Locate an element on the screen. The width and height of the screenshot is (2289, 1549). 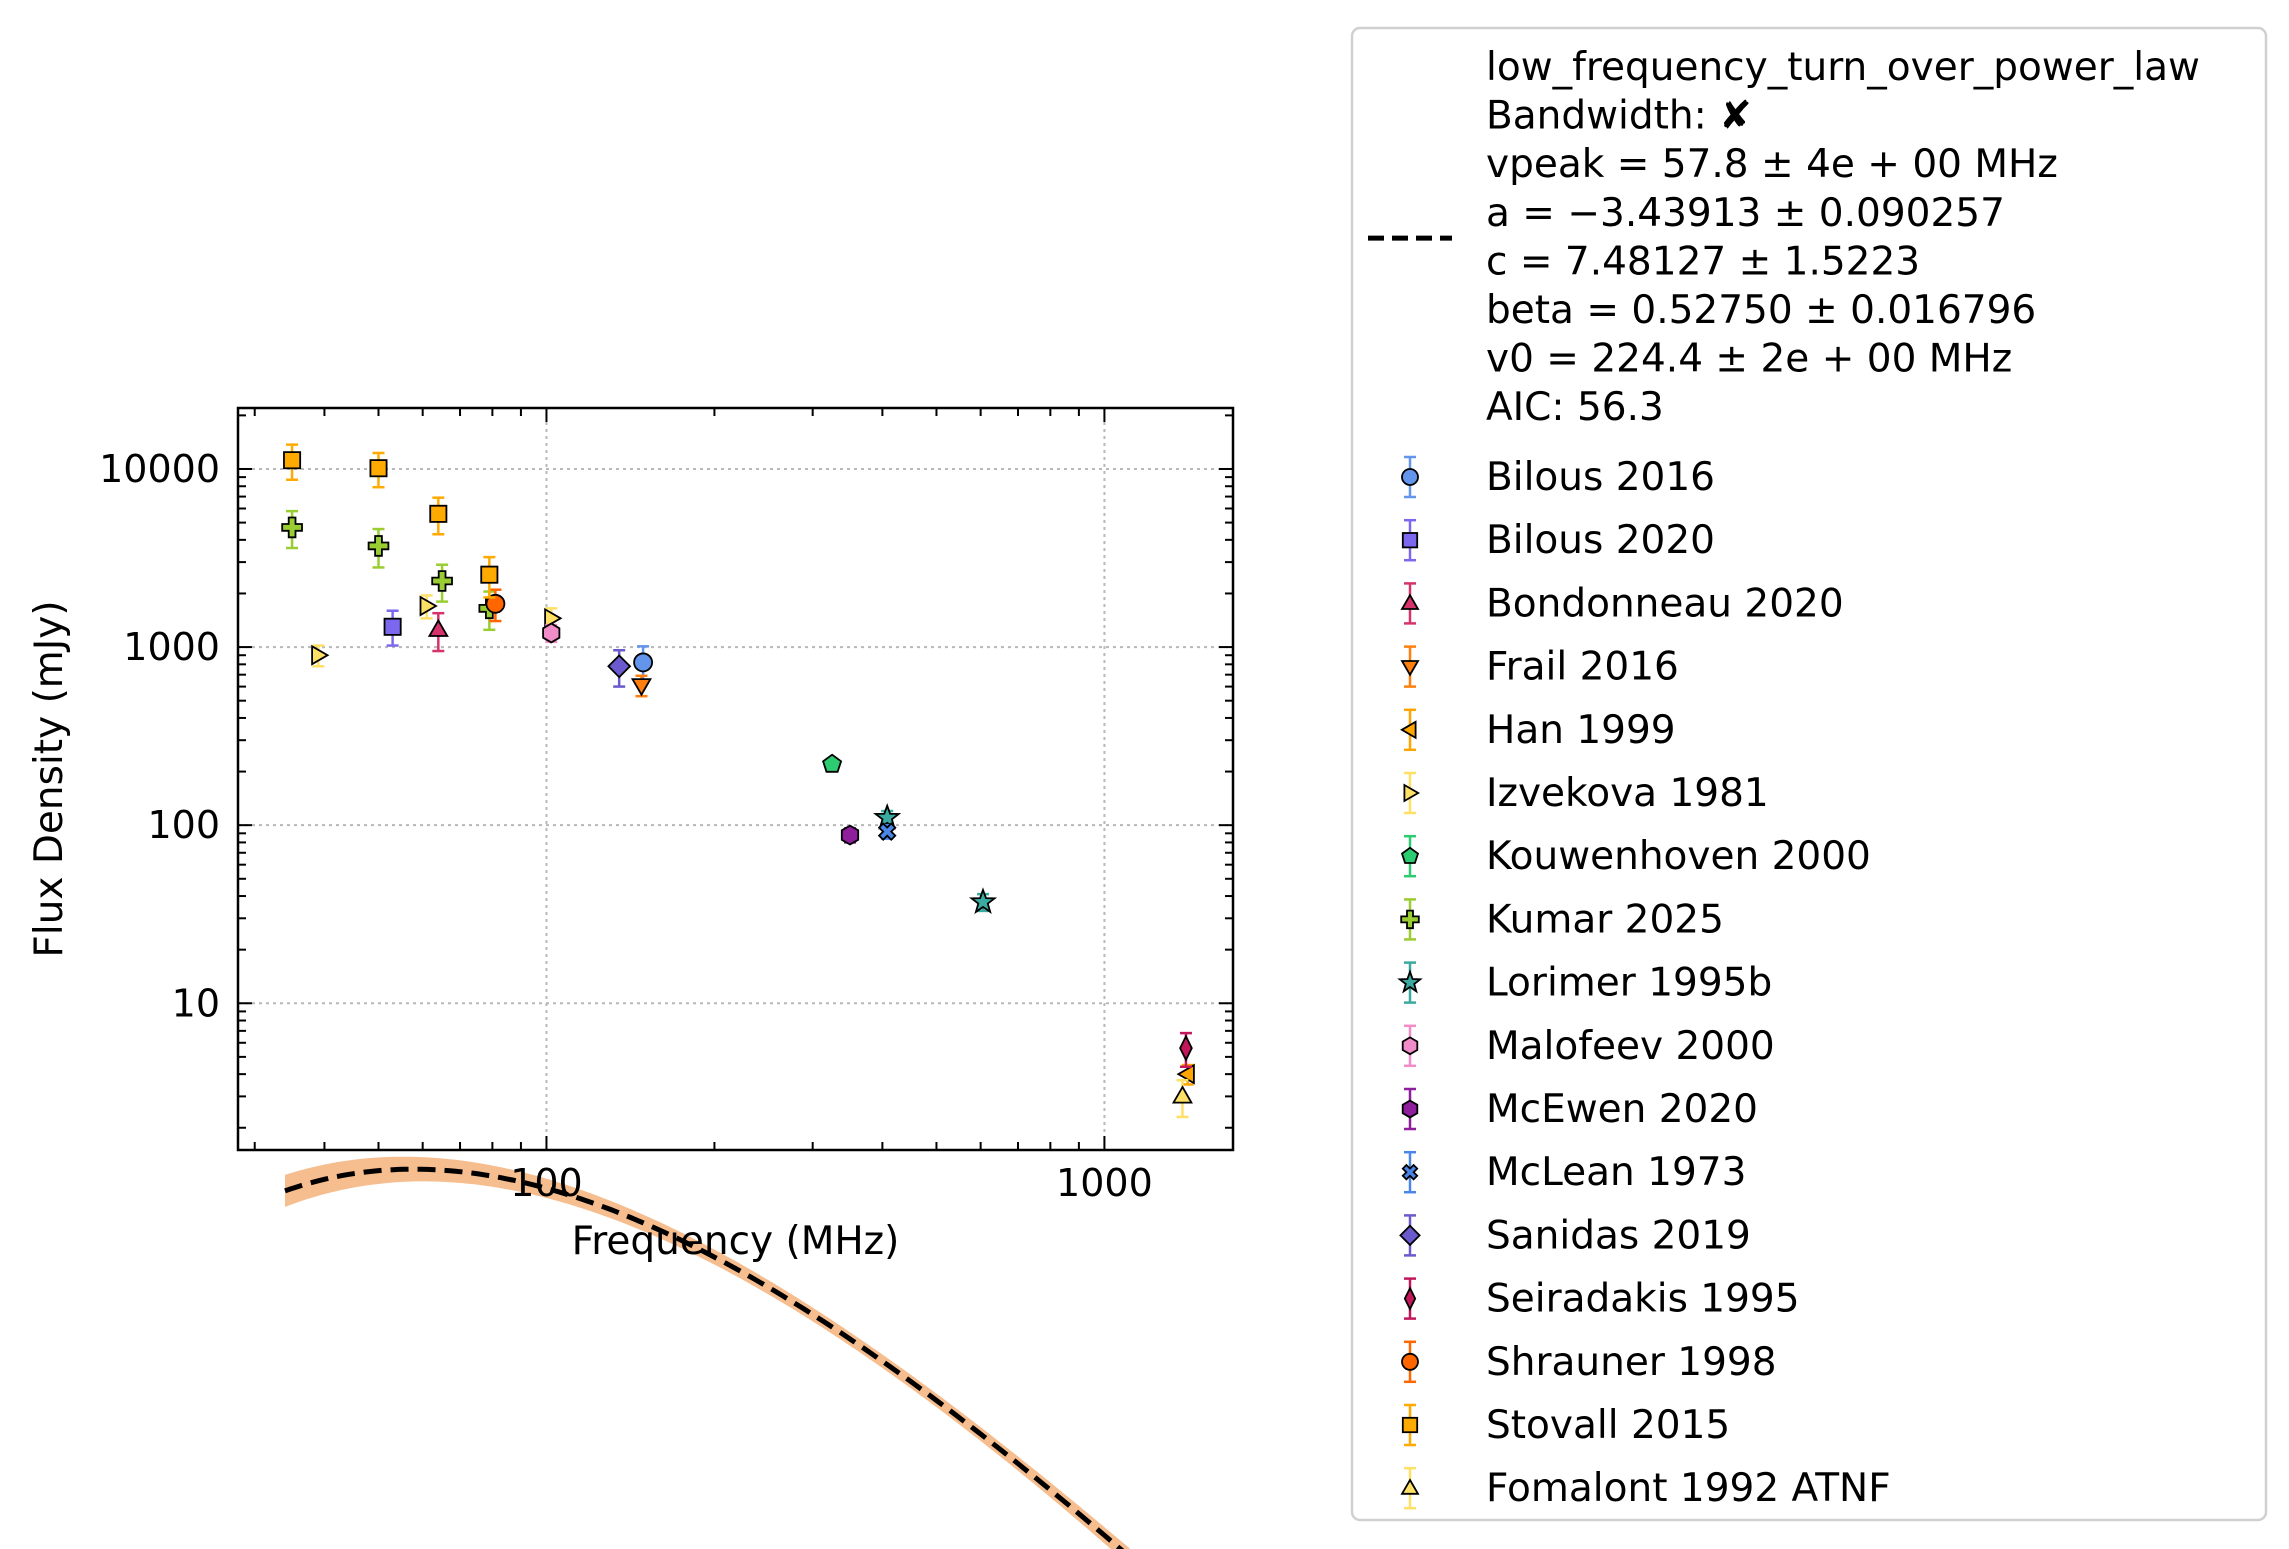
series-stovall-2015 is located at coordinates (391, 521).